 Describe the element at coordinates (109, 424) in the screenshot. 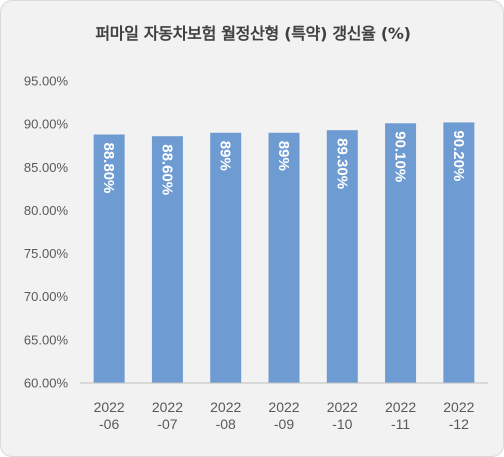

I see `x-tick-label: -06` at that location.